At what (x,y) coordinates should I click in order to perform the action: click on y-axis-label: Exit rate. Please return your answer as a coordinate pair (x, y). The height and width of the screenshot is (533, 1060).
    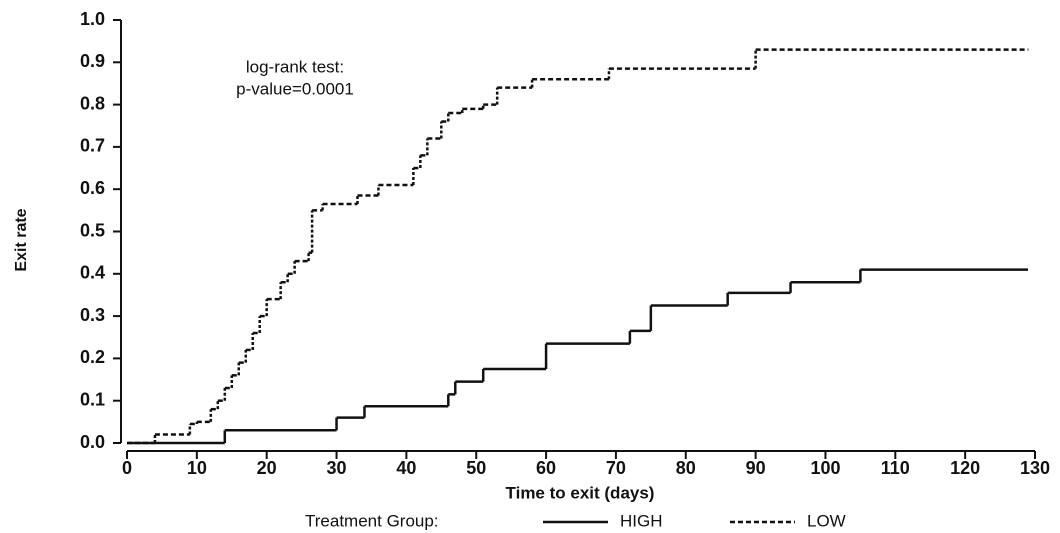
    Looking at the image, I should click on (21, 239).